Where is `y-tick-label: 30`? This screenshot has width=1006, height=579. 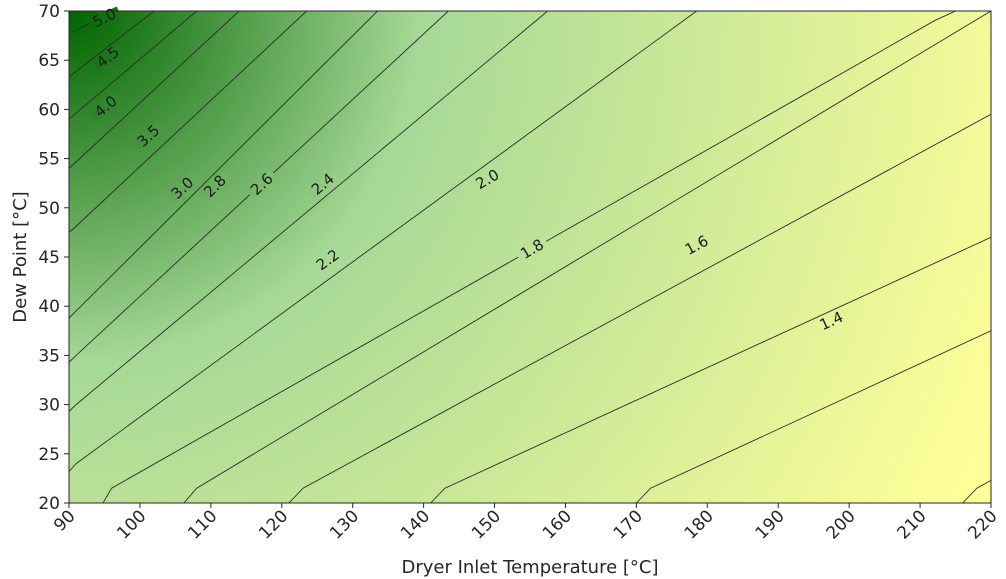
y-tick-label: 30 is located at coordinates (49, 406).